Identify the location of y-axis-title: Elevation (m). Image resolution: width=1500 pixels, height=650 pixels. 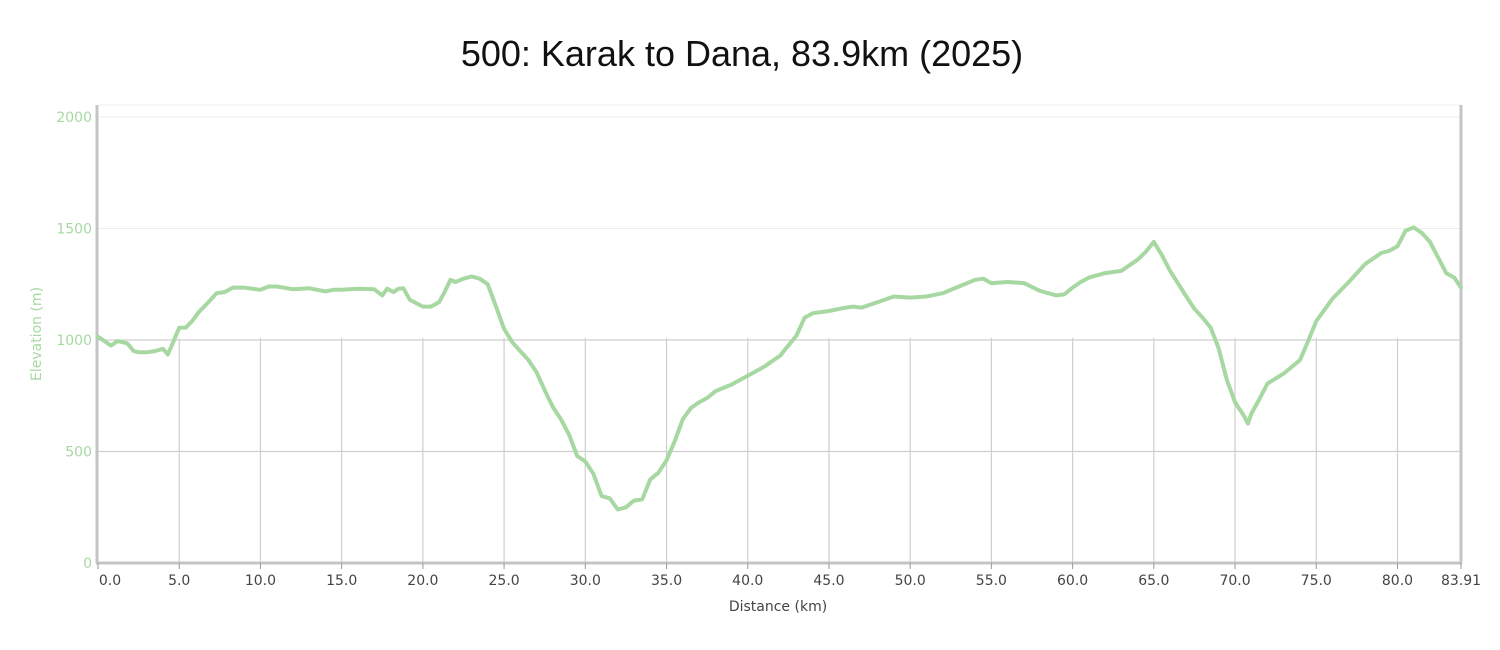
(37, 334).